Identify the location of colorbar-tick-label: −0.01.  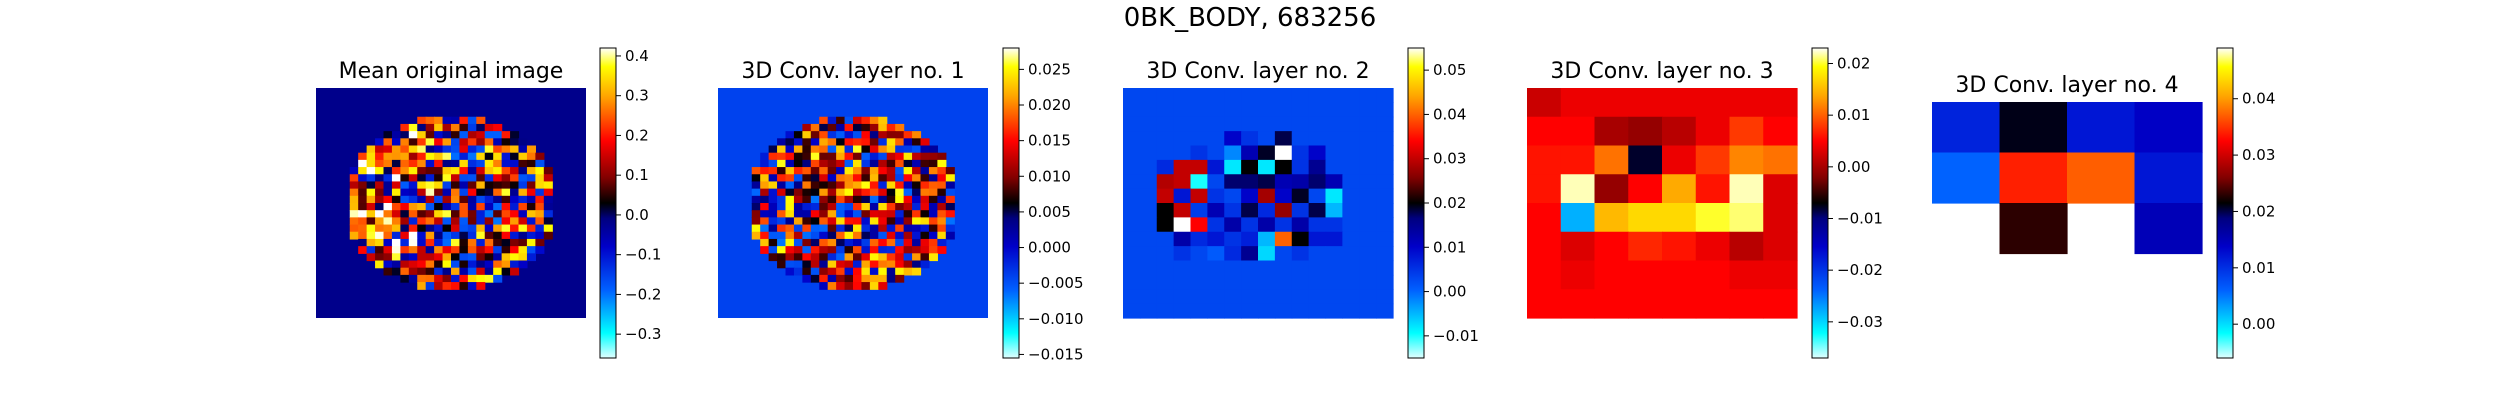
(1860, 219).